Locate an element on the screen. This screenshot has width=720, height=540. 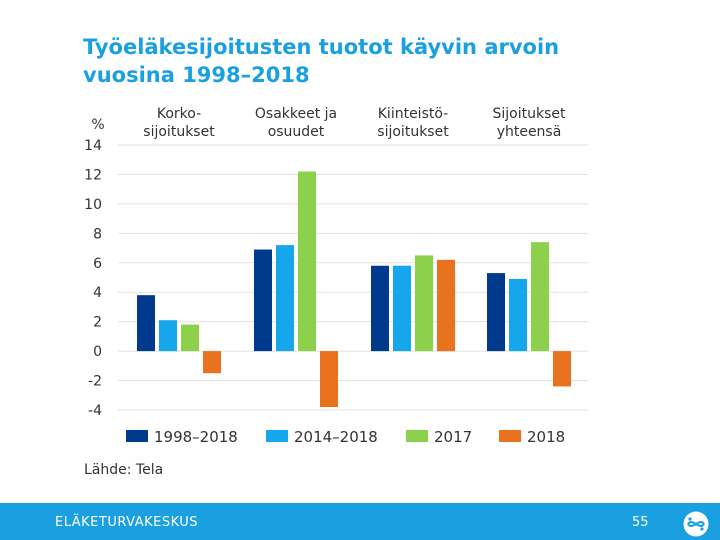
bar-2014–2018-0 is located at coordinates (168, 336).